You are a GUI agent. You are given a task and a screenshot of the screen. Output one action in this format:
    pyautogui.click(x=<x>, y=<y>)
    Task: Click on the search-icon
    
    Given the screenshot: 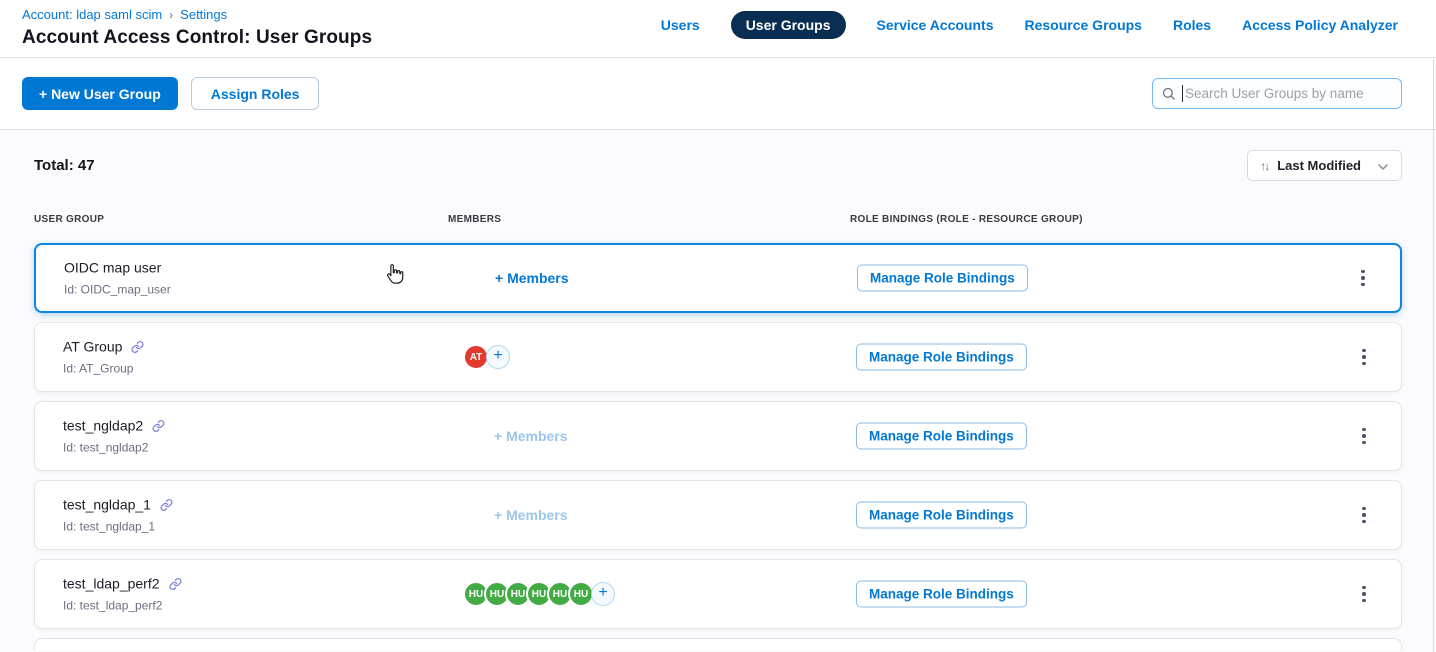 What is the action you would take?
    pyautogui.click(x=1168, y=96)
    